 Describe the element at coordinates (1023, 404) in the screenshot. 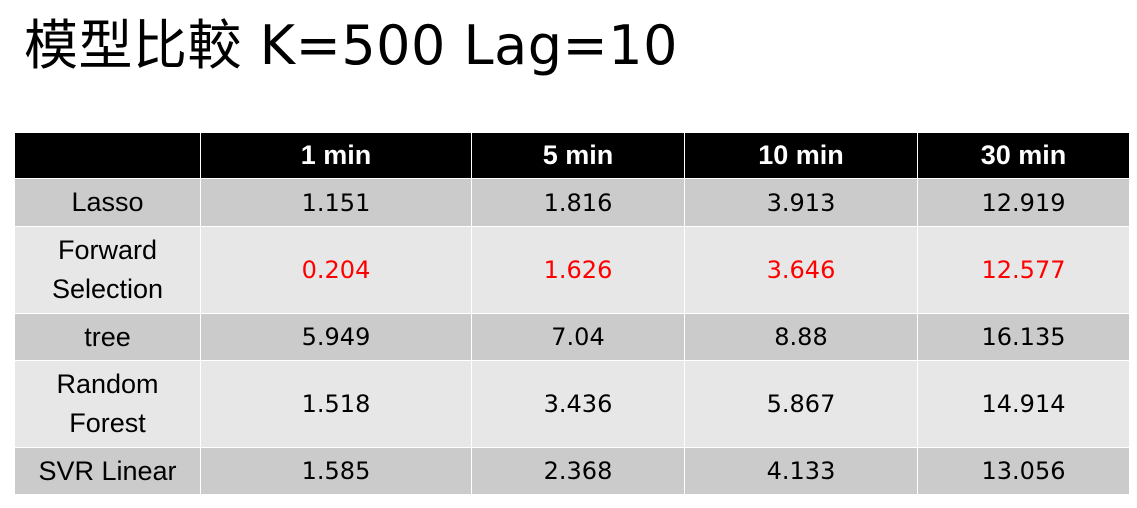

I see `table-cell: 14.914` at that location.